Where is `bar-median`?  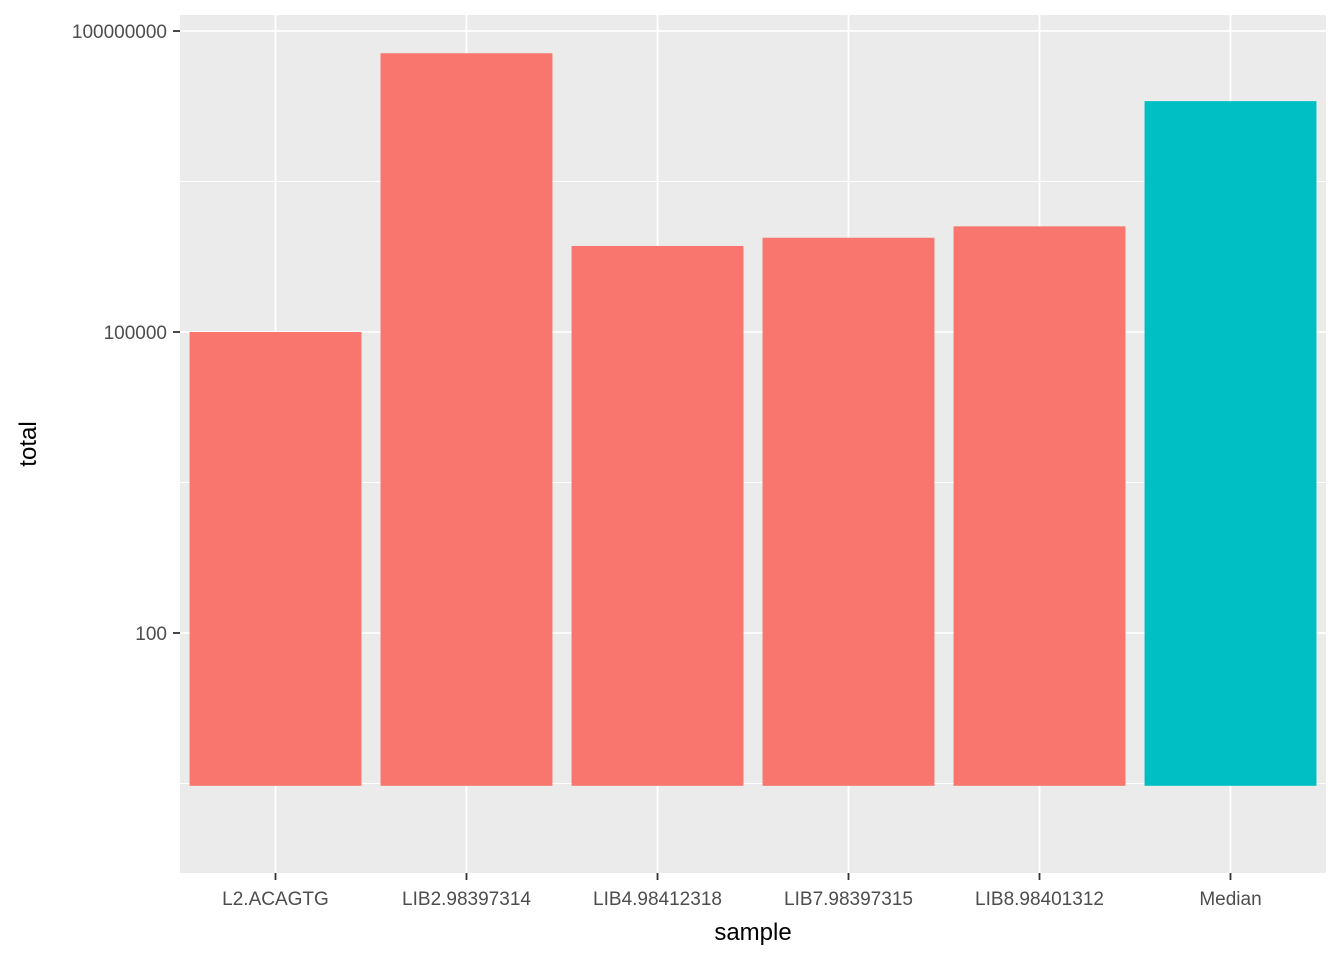 bar-median is located at coordinates (1230, 443).